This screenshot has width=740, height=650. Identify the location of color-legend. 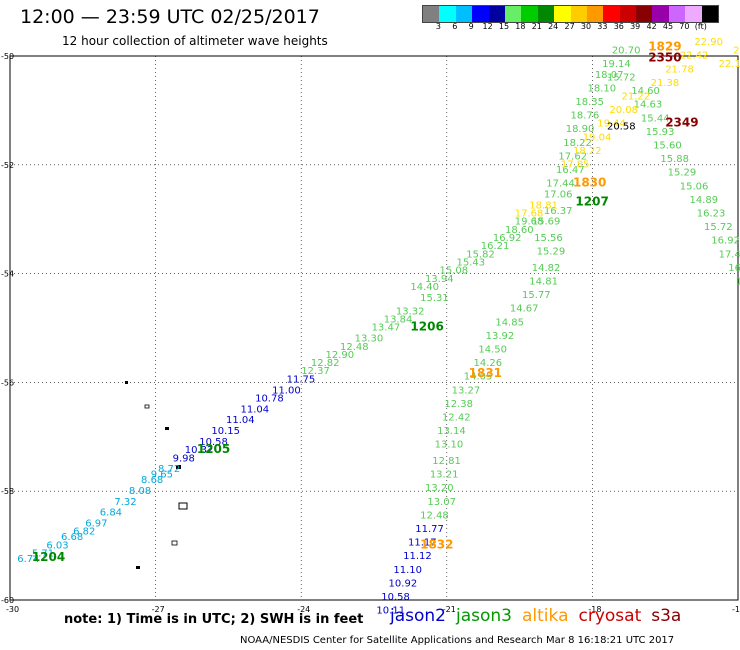
(571, 14).